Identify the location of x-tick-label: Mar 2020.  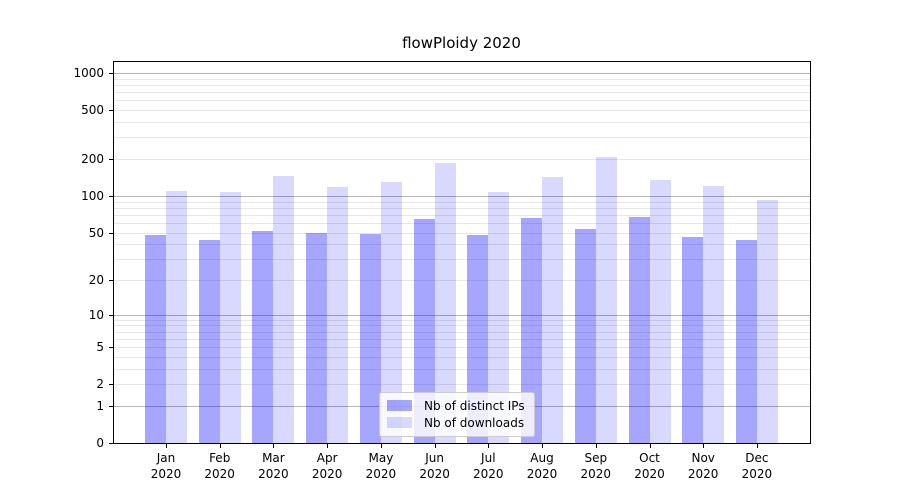
(273, 466).